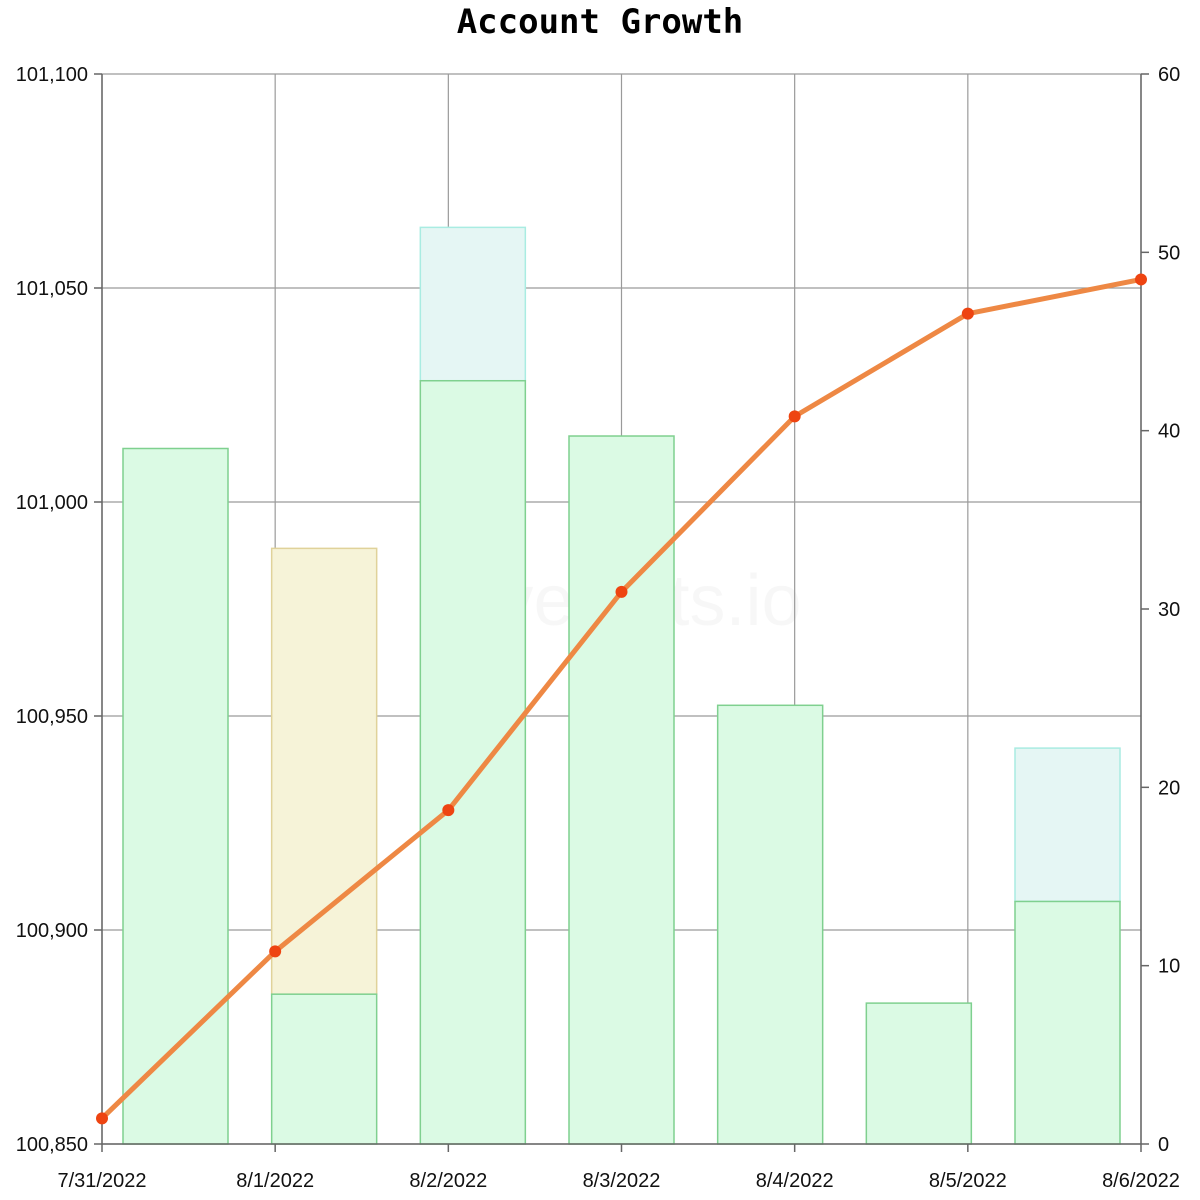 Image resolution: width=1200 pixels, height=1200 pixels. I want to click on right-tick-label: 0, so click(1163, 1145).